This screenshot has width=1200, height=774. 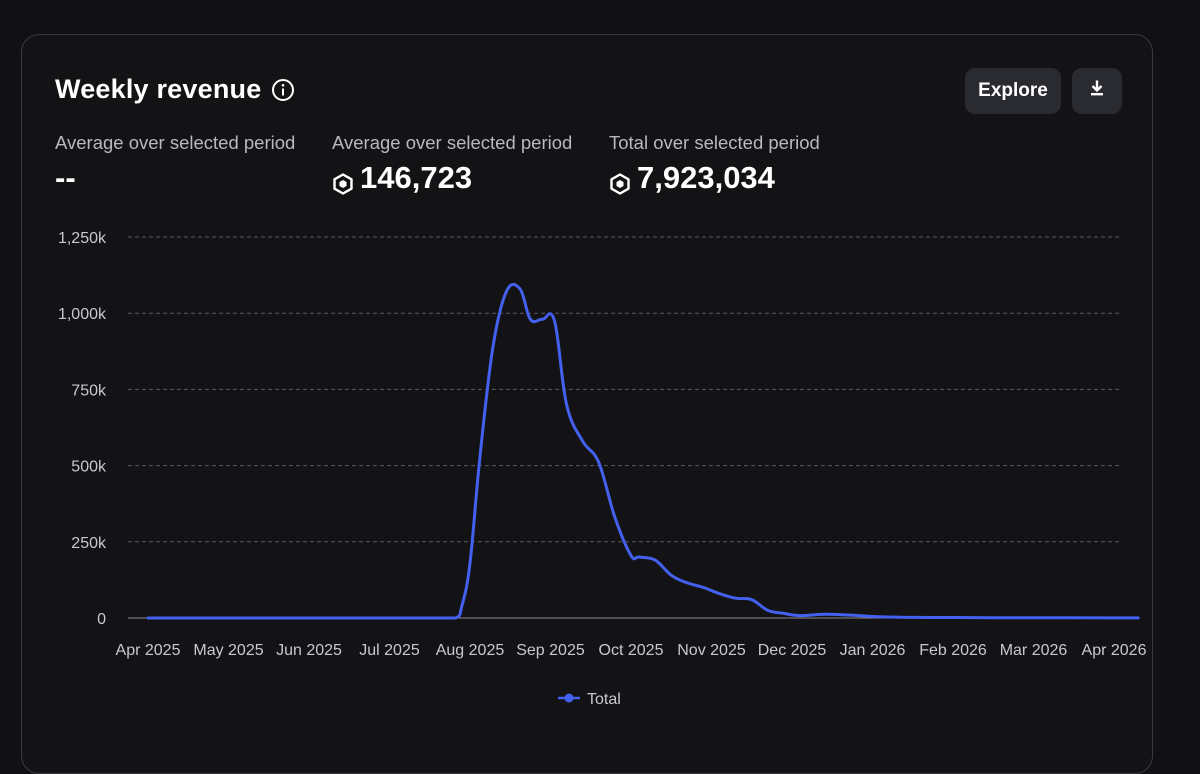 I want to click on y-tick-label: 250k, so click(x=89, y=543).